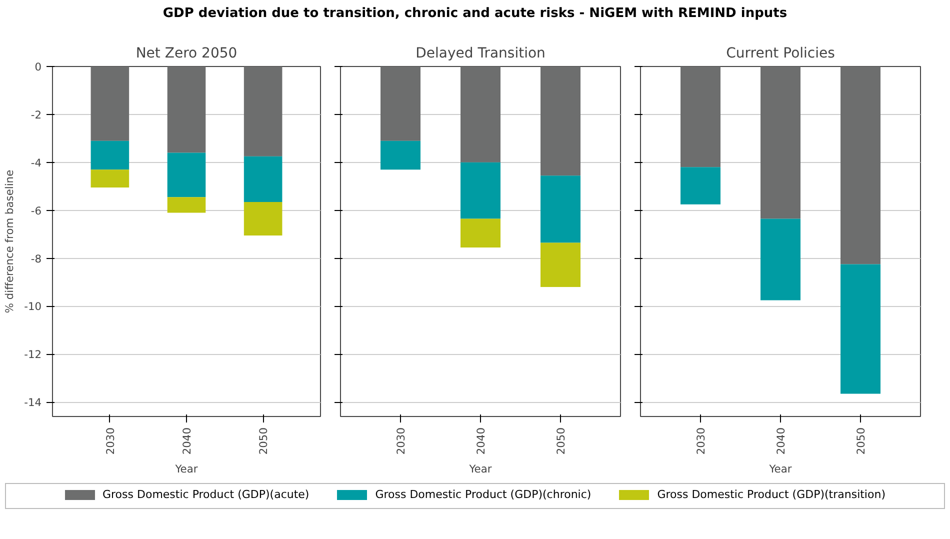  What do you see at coordinates (36, 211) in the screenshot?
I see `y-tick-label: -6` at bounding box center [36, 211].